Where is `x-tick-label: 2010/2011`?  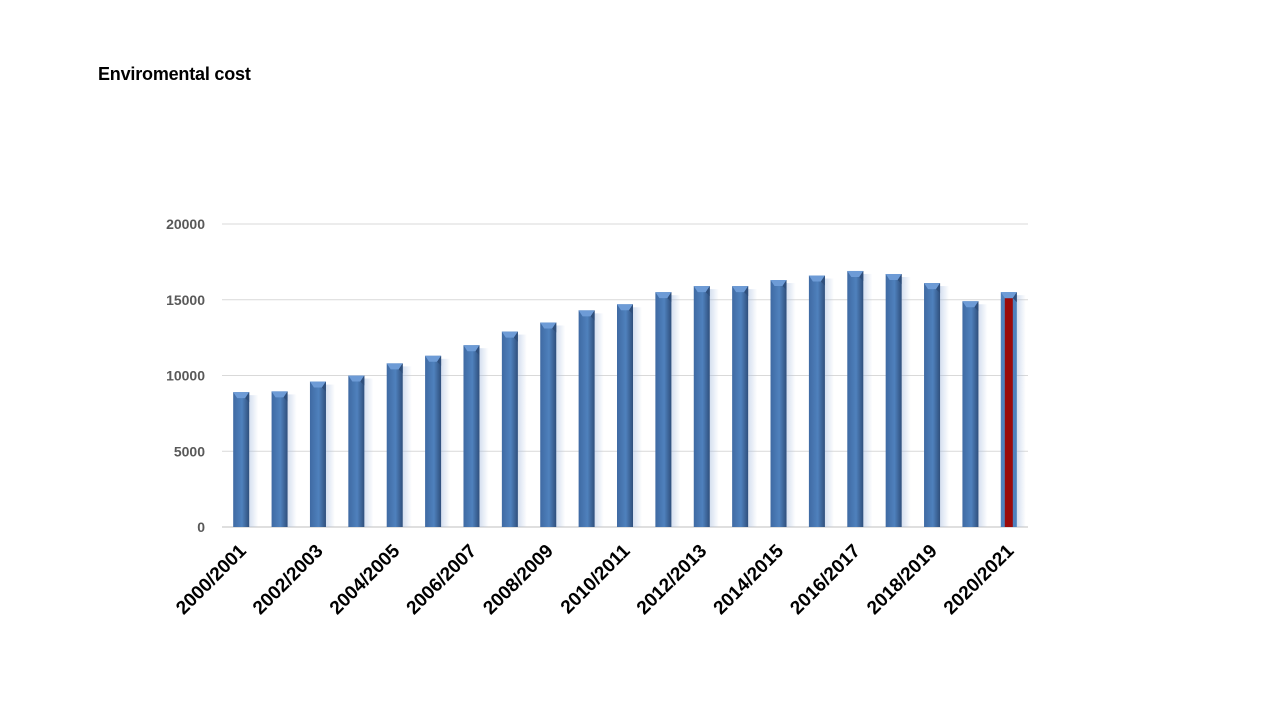 x-tick-label: 2010/2011 is located at coordinates (596, 579).